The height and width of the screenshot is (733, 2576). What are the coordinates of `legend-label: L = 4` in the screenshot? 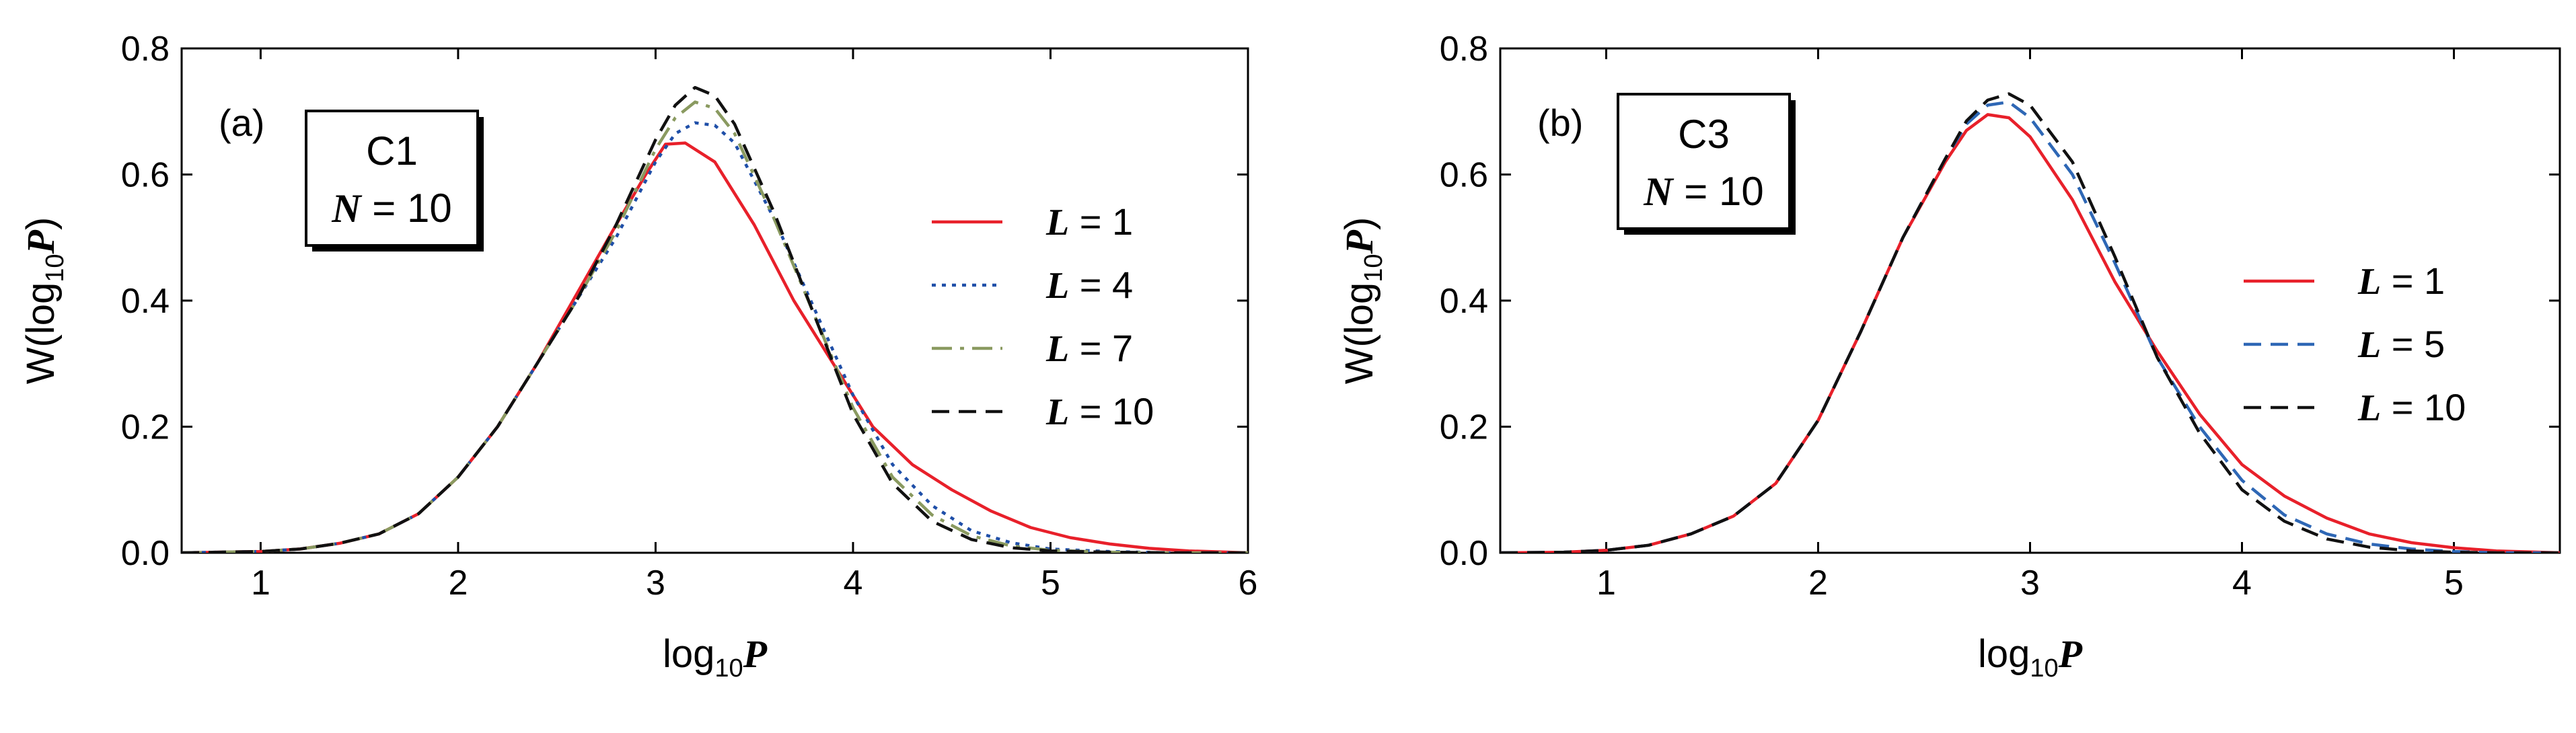 It's located at (1089, 285).